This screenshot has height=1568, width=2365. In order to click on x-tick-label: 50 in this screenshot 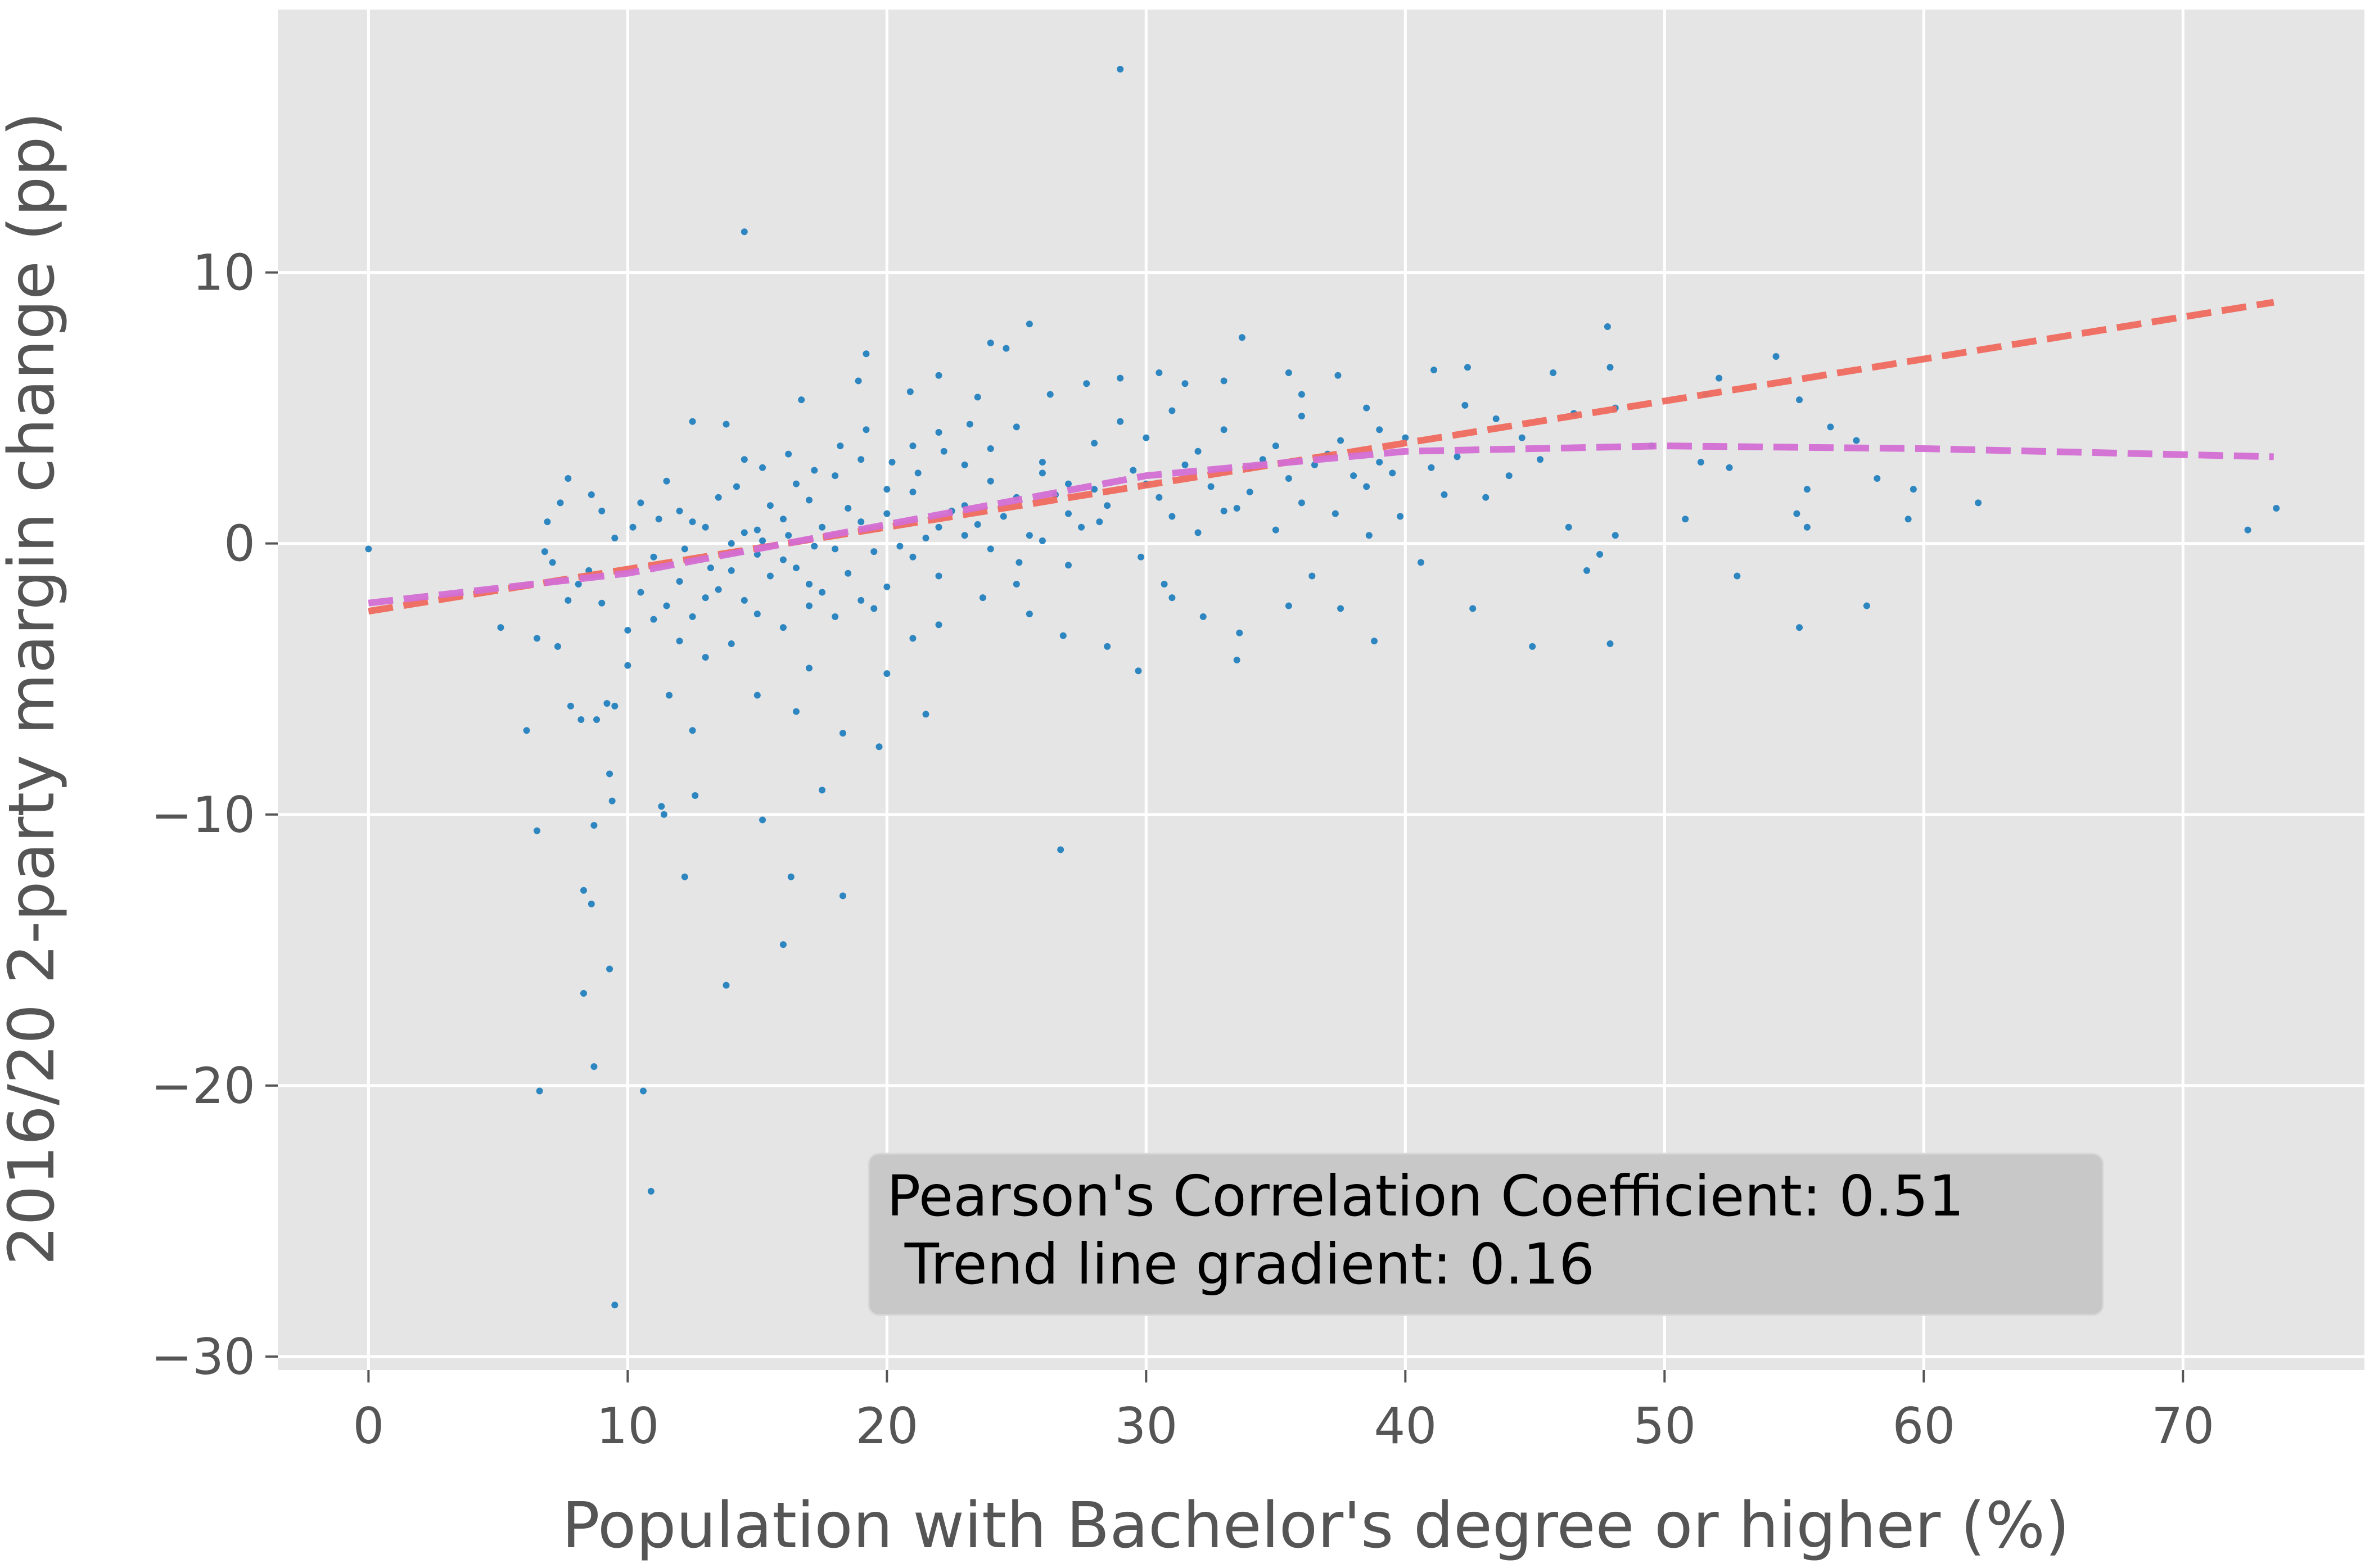, I will do `click(1665, 1426)`.